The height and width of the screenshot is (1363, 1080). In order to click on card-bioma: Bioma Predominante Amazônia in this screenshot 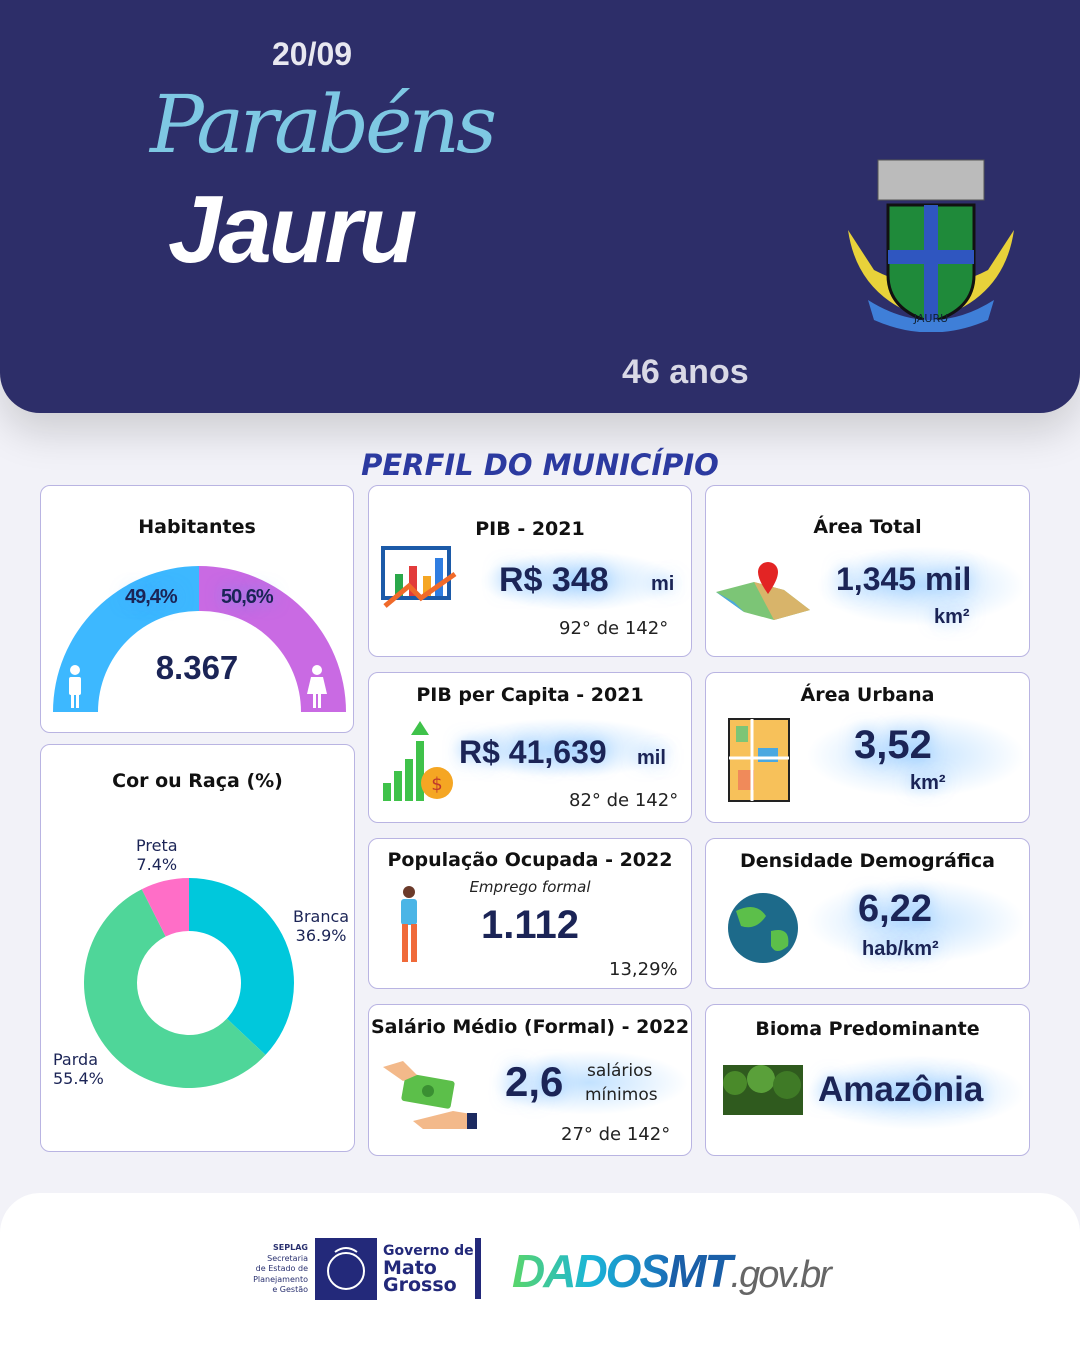, I will do `click(867, 1080)`.